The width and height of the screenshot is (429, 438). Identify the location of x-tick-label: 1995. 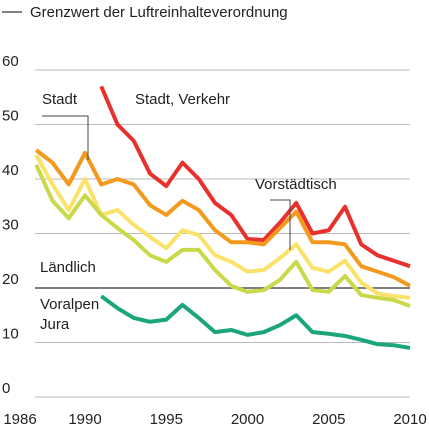
(166, 419).